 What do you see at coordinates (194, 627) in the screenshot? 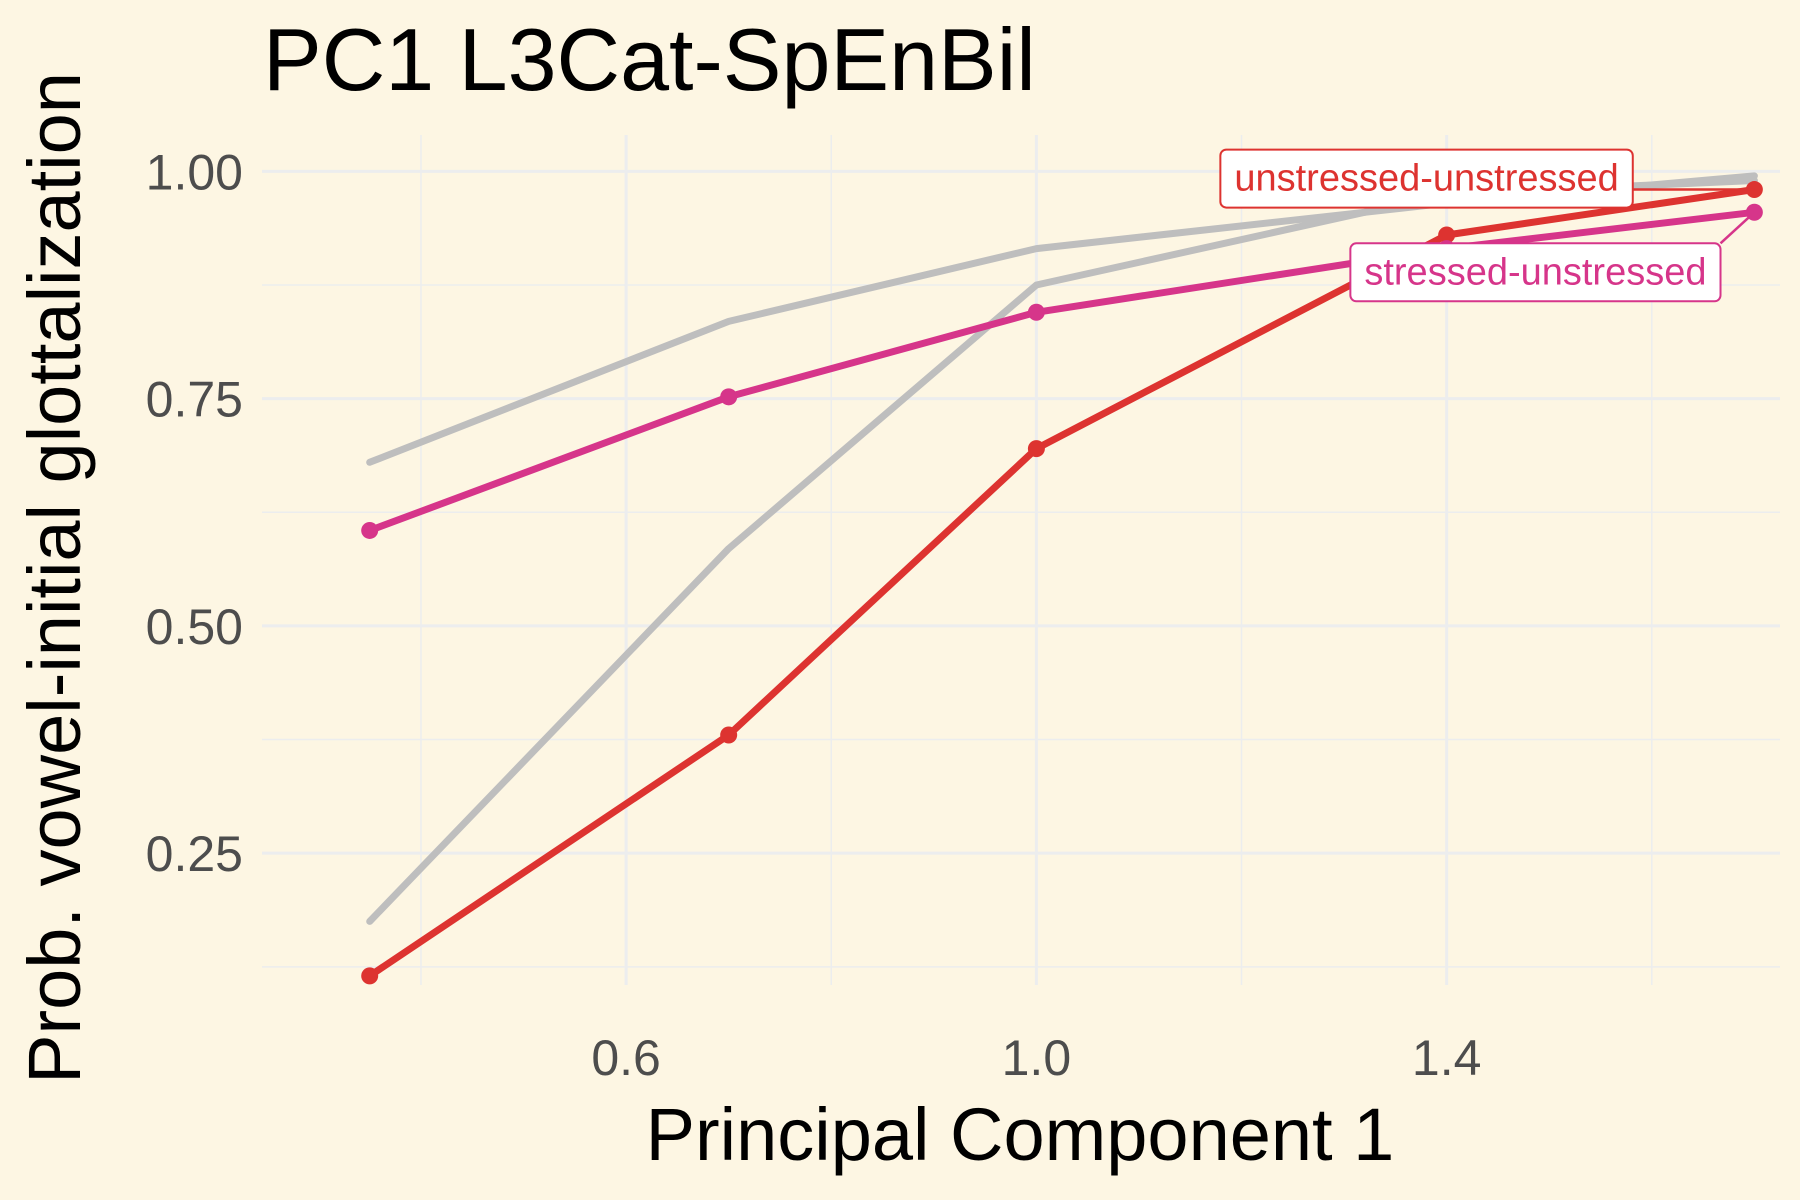
I see `y-tick-label: 0.50` at bounding box center [194, 627].